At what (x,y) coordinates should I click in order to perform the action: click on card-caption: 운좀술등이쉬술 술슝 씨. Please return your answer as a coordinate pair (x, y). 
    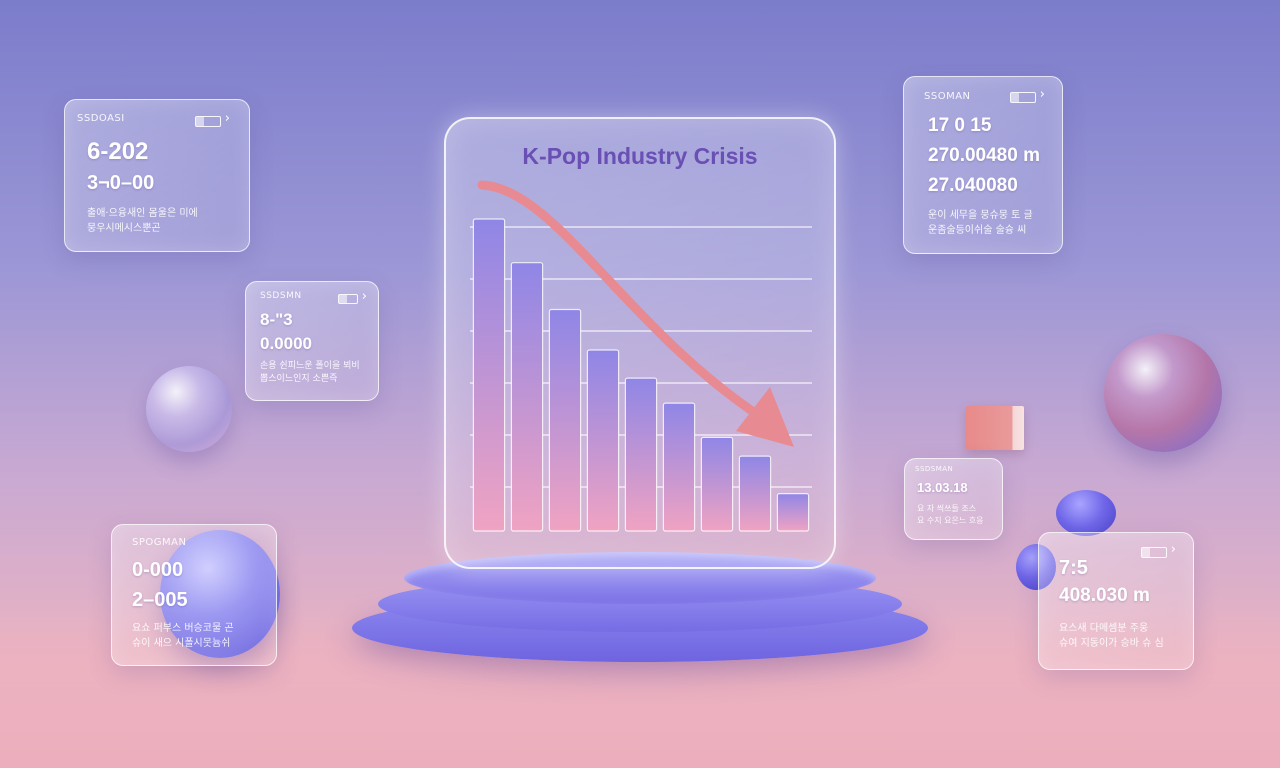
    Looking at the image, I should click on (977, 230).